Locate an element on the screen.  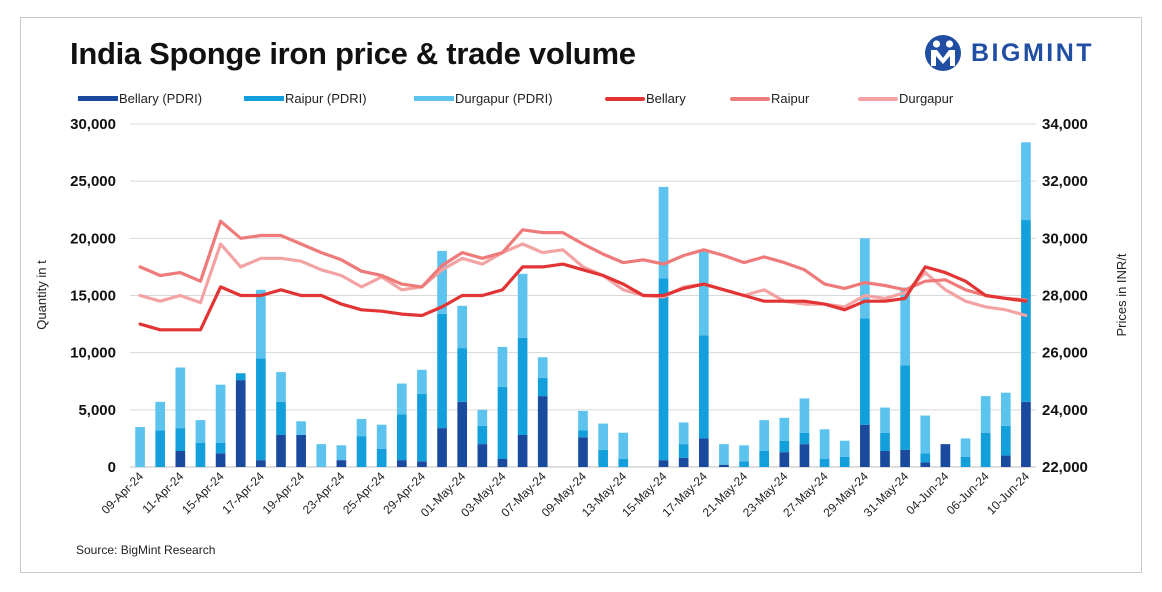
bigmint-logo-icon is located at coordinates (943, 53).